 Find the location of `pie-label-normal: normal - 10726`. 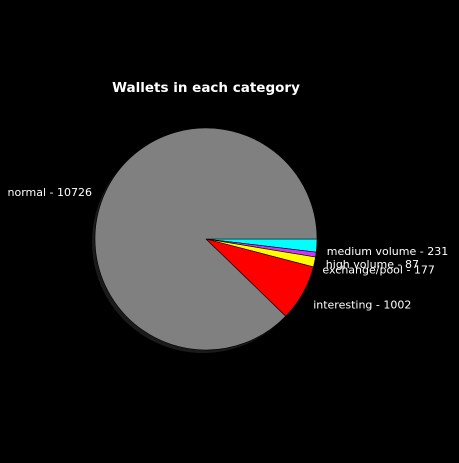

pie-label-normal: normal - 10726 is located at coordinates (50, 192).